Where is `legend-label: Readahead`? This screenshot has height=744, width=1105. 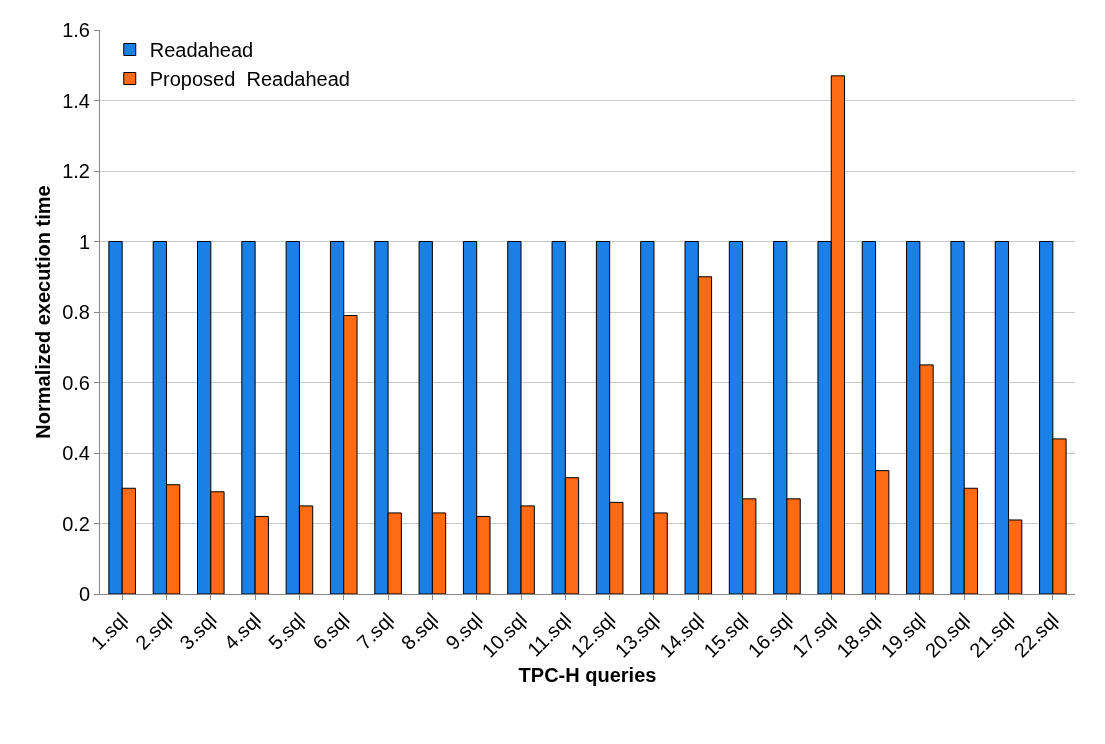
legend-label: Readahead is located at coordinates (201, 50).